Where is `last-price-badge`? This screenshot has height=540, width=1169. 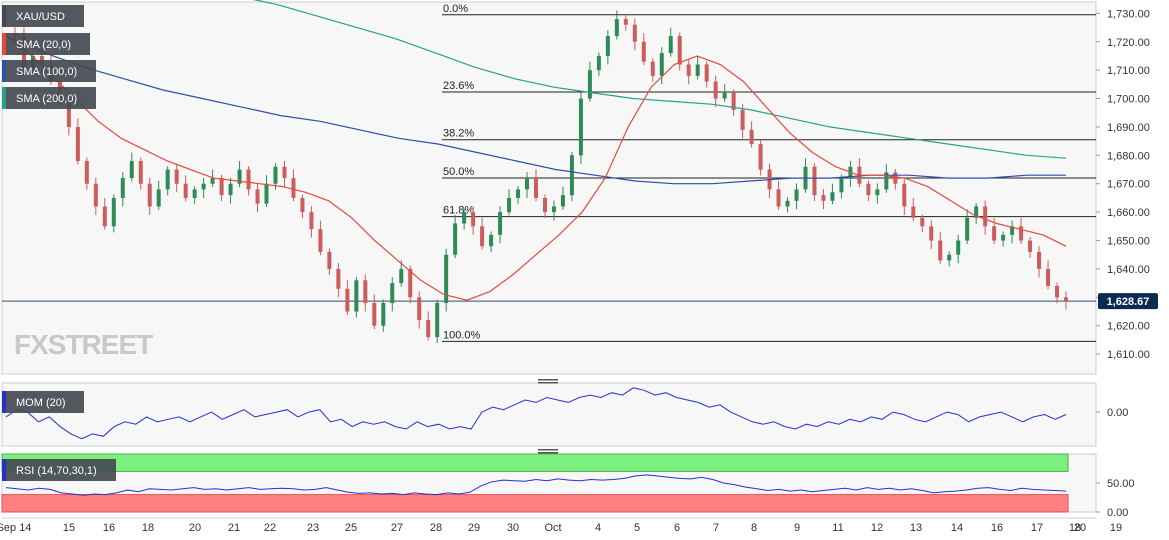 last-price-badge is located at coordinates (1128, 301).